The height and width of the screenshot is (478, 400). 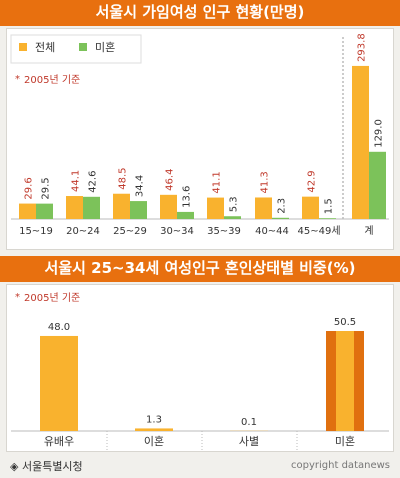 I want to click on value-label-1-0: 29.5, so click(x=46, y=188).